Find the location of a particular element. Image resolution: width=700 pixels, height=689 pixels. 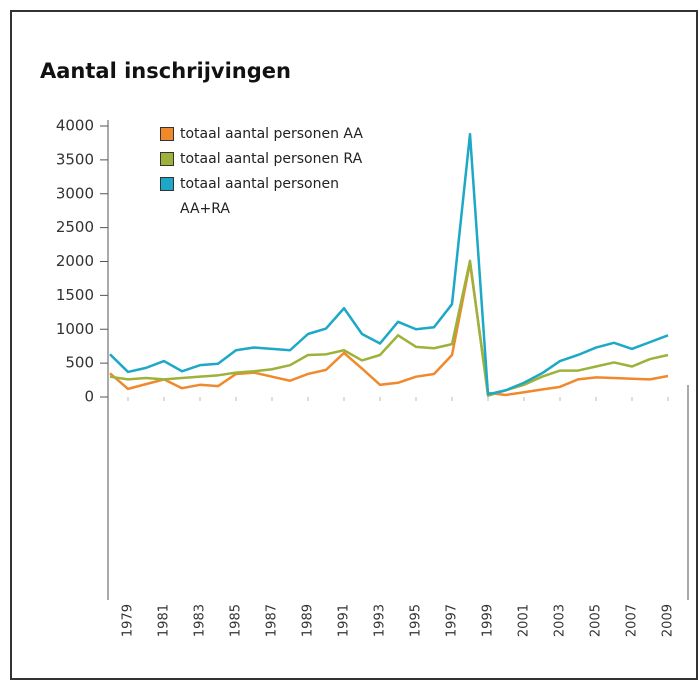

x-tick-label: 1985 is located at coordinates (236, 620).